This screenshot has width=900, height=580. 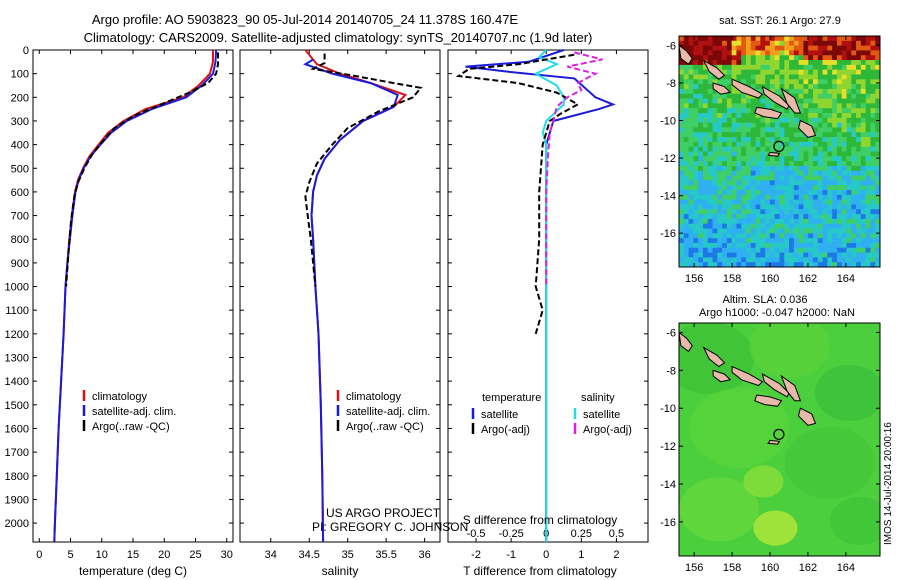 I want to click on depth-tick-label: 1800, so click(x=17, y=477).